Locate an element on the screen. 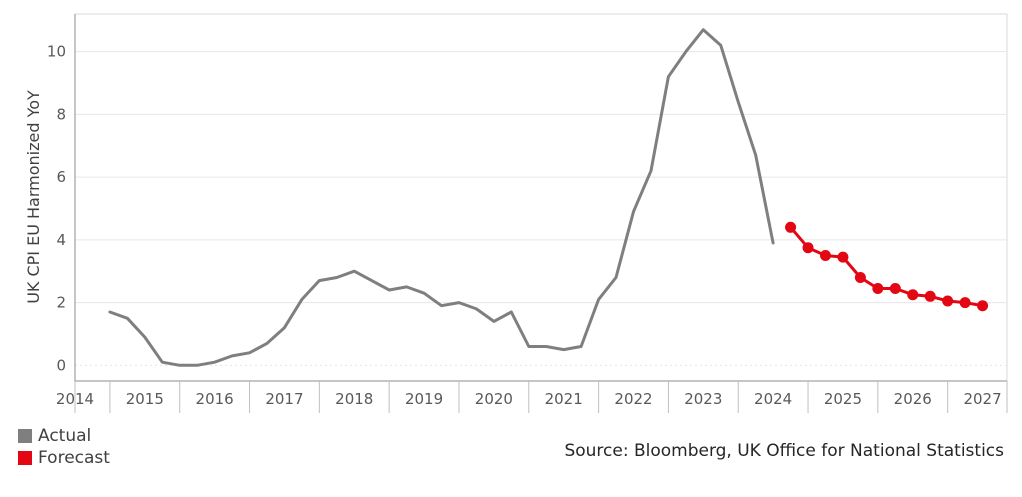  y-tick-label: 2 is located at coordinates (61, 303).